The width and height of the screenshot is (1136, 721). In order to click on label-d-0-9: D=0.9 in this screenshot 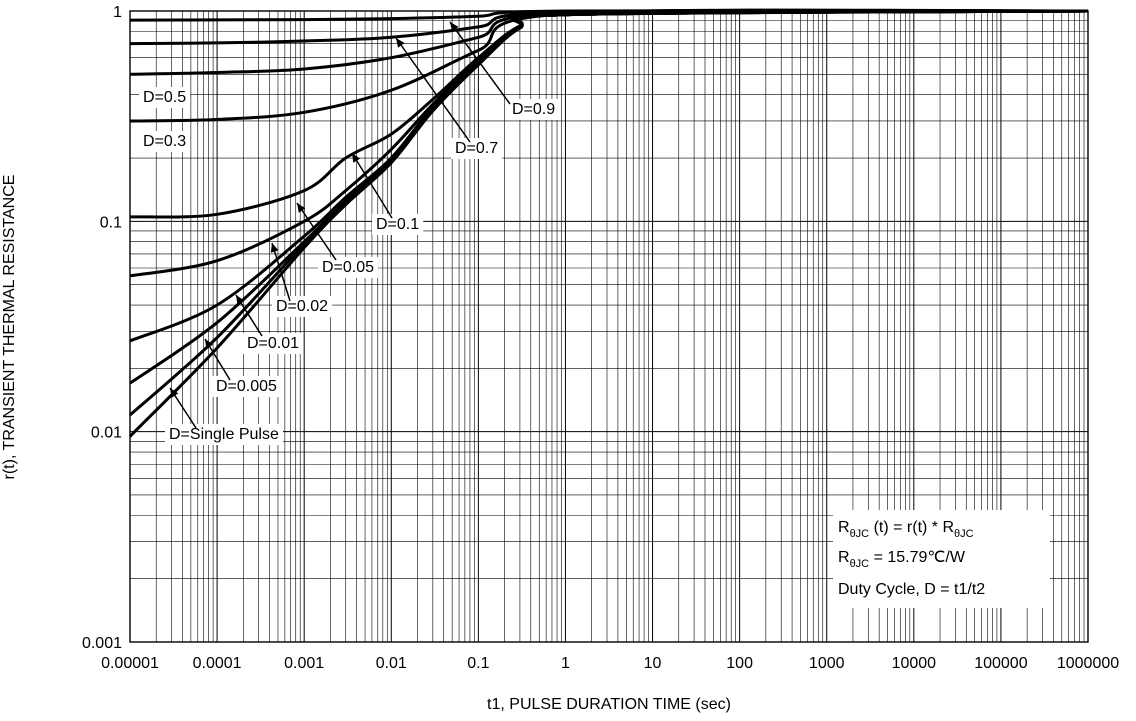, I will do `click(533, 109)`.